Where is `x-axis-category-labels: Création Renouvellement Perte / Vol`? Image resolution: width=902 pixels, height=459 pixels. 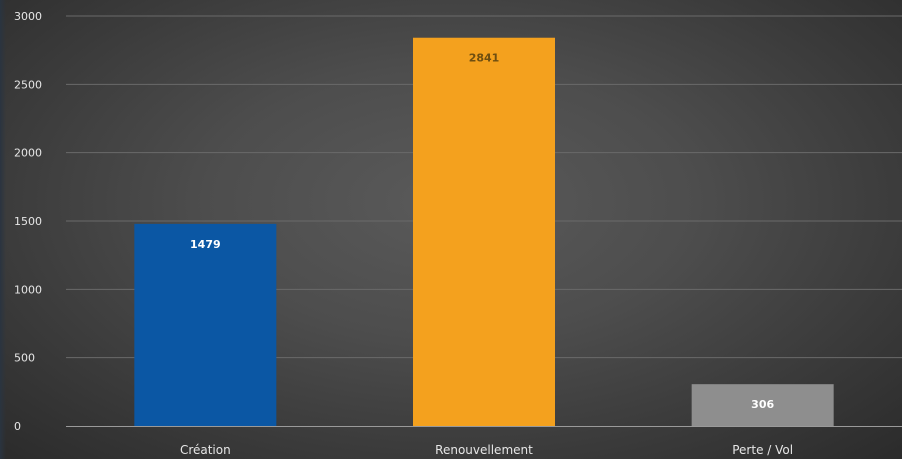
x-axis-category-labels: Création Renouvellement Perte / Vol is located at coordinates (486, 450).